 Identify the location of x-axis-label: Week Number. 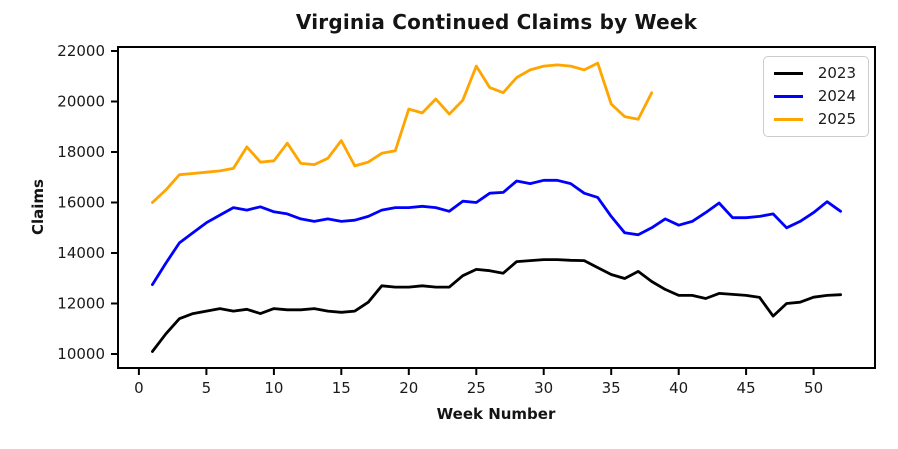
(496, 414).